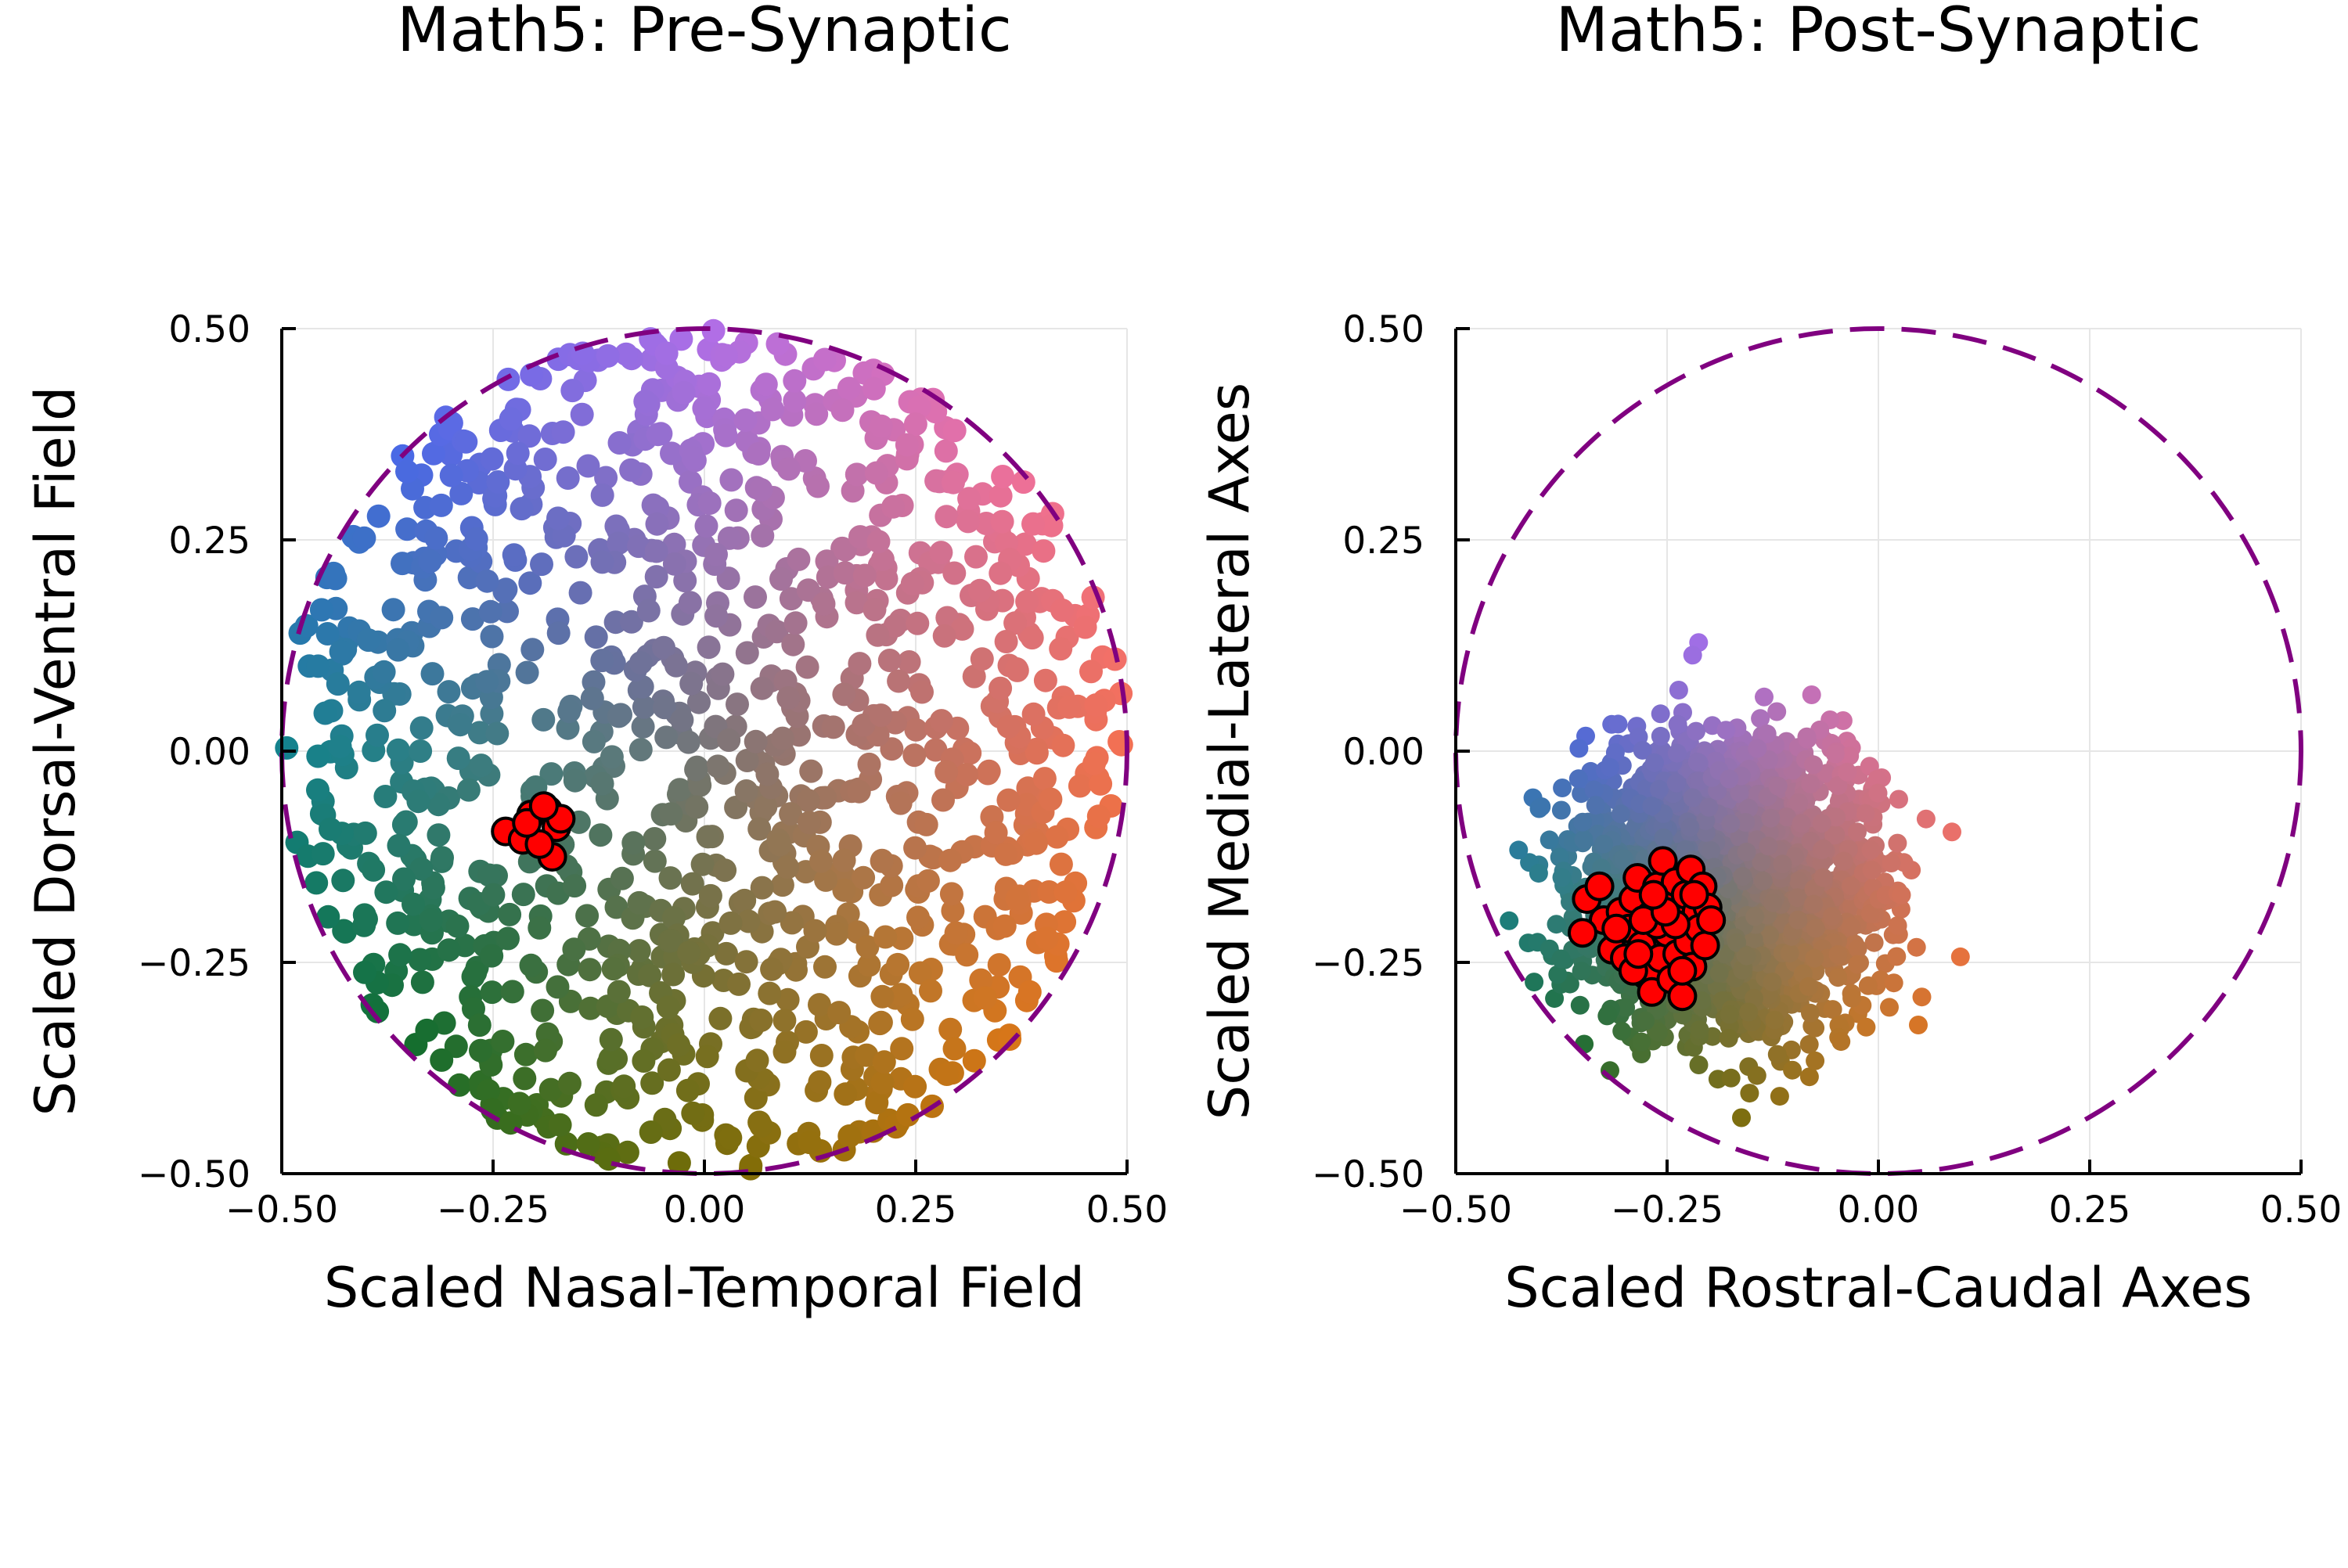 The height and width of the screenshot is (1568, 2348). Describe the element at coordinates (1127, 1211) in the screenshot. I see `x-tick-label: 0.50` at that location.